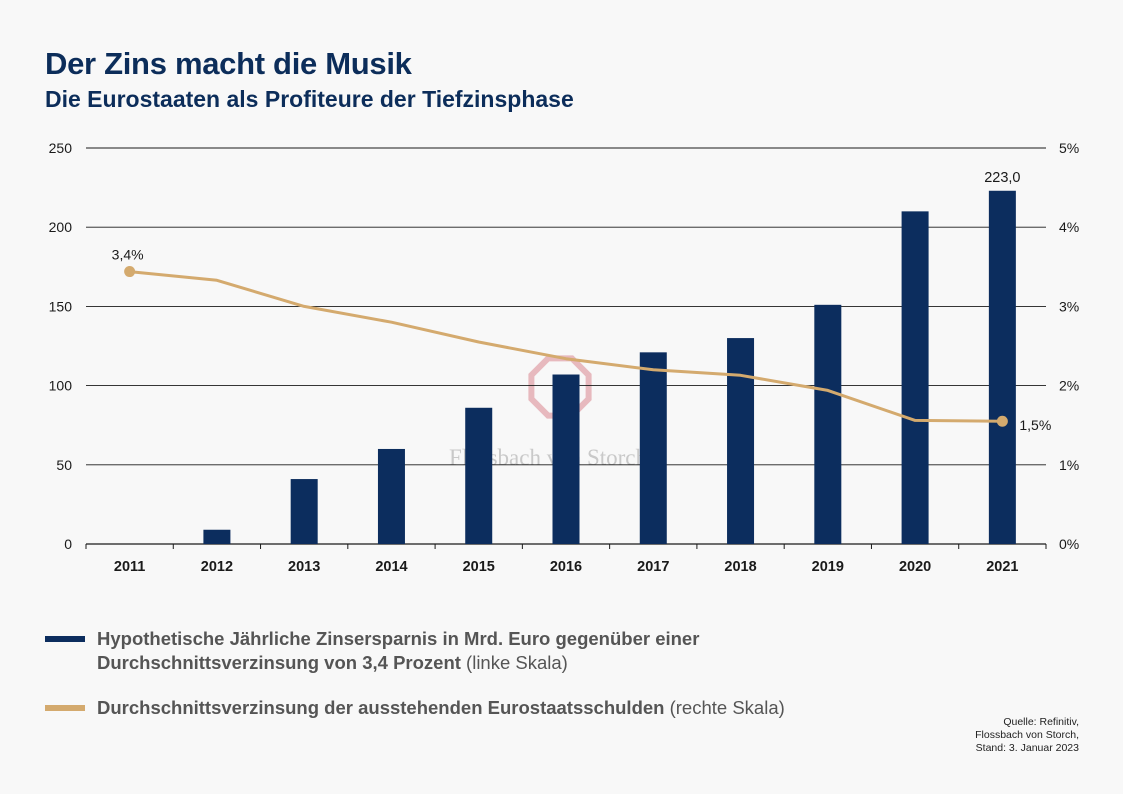 This screenshot has width=1123, height=794. What do you see at coordinates (741, 441) in the screenshot?
I see `bar-2018` at bounding box center [741, 441].